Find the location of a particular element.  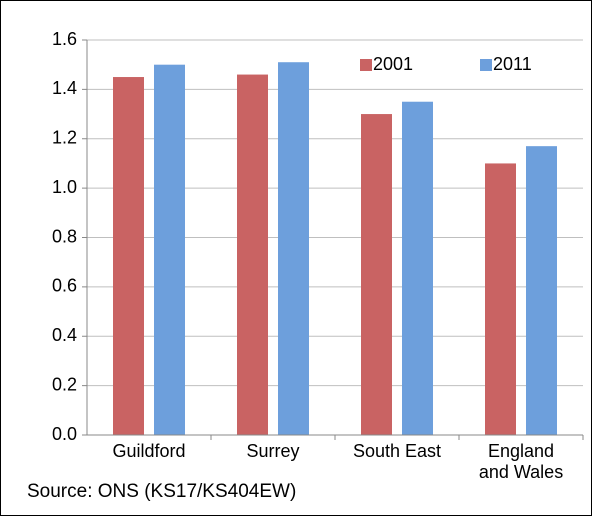

y-tick-label: 1.0 is located at coordinates (64, 187).